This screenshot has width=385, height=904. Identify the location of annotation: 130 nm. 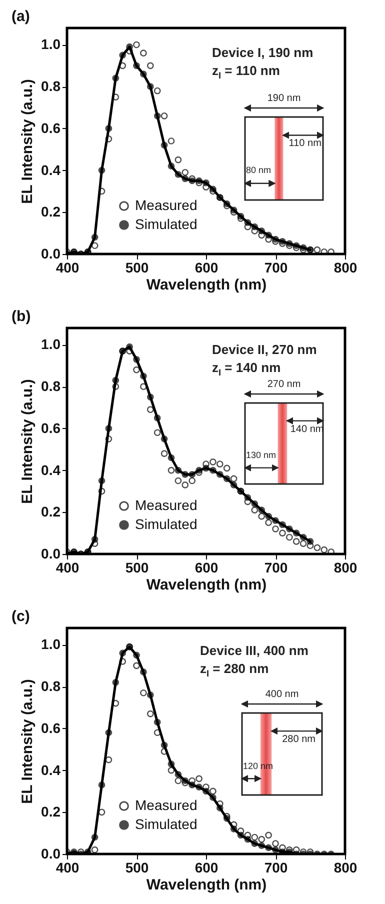
(261, 455).